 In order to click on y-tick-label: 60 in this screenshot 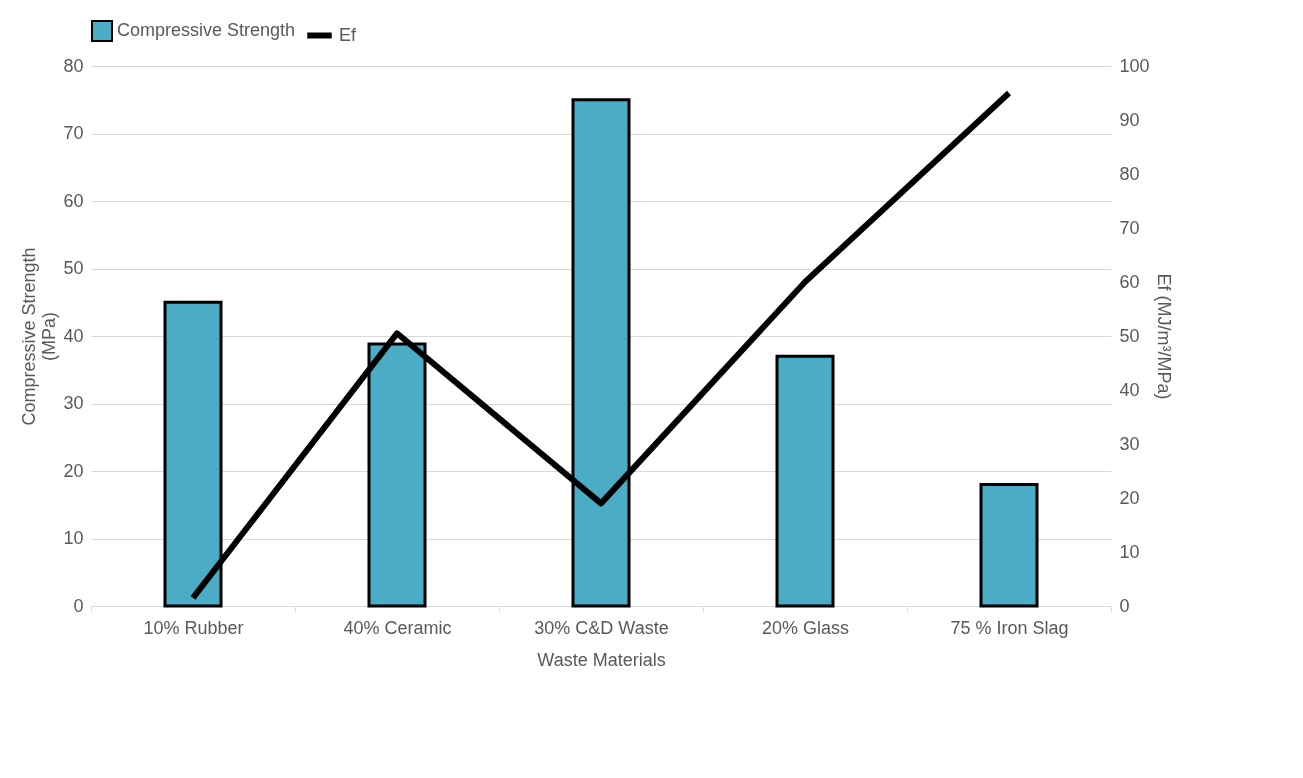, I will do `click(73, 200)`.